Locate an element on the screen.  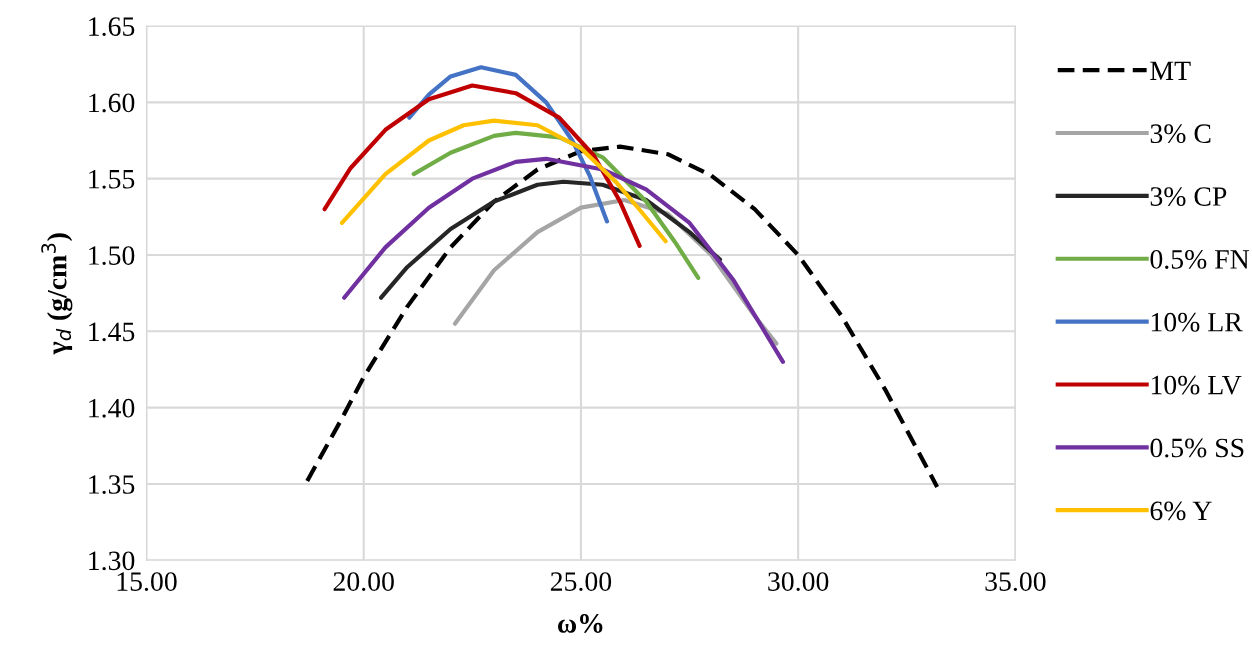
legend-label: 3% C is located at coordinates (1180, 134).